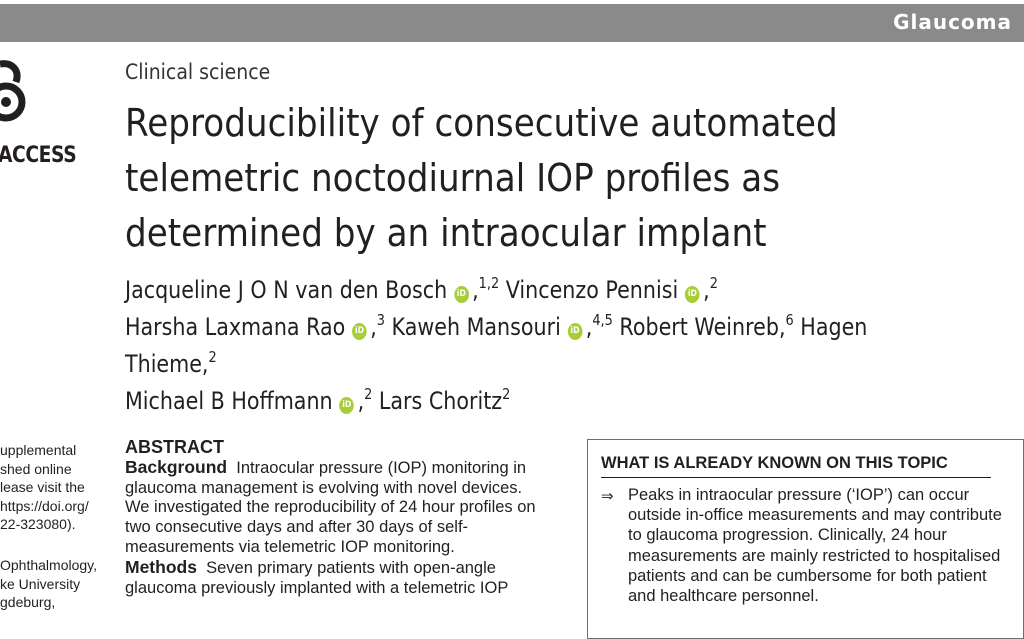 This screenshot has height=639, width=1024. What do you see at coordinates (796, 466) in the screenshot?
I see `already-known-heading: WHAT IS ALREADY KNOWN ON THIS TOPIC` at bounding box center [796, 466].